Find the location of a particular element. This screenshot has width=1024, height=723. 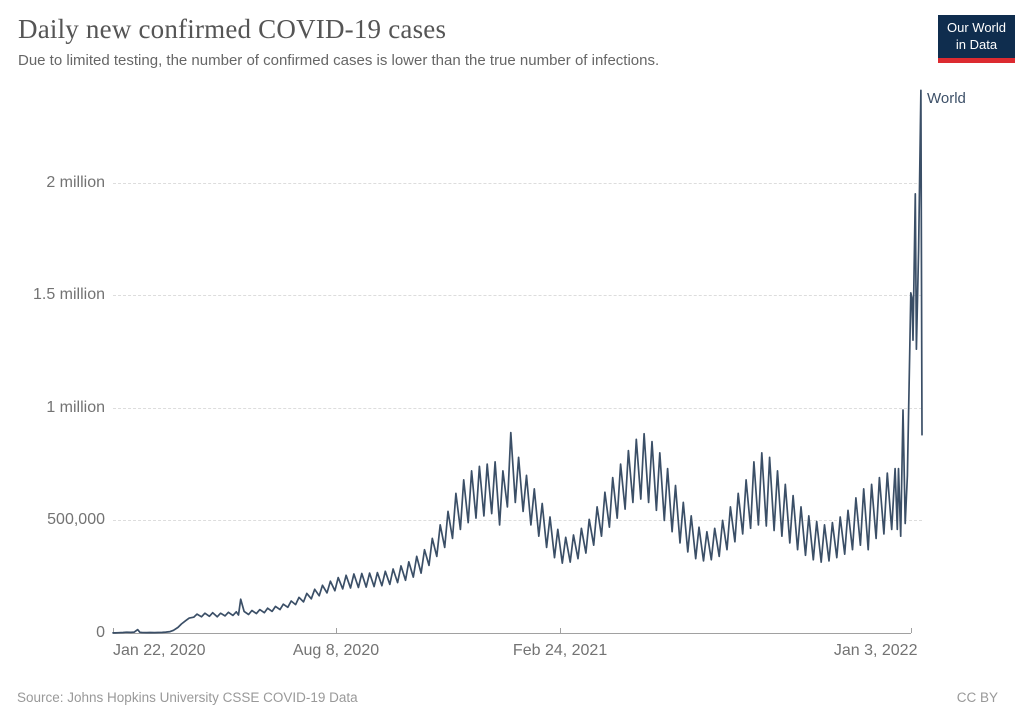

y-axis-tick-label: 2 million is located at coordinates (75, 182).